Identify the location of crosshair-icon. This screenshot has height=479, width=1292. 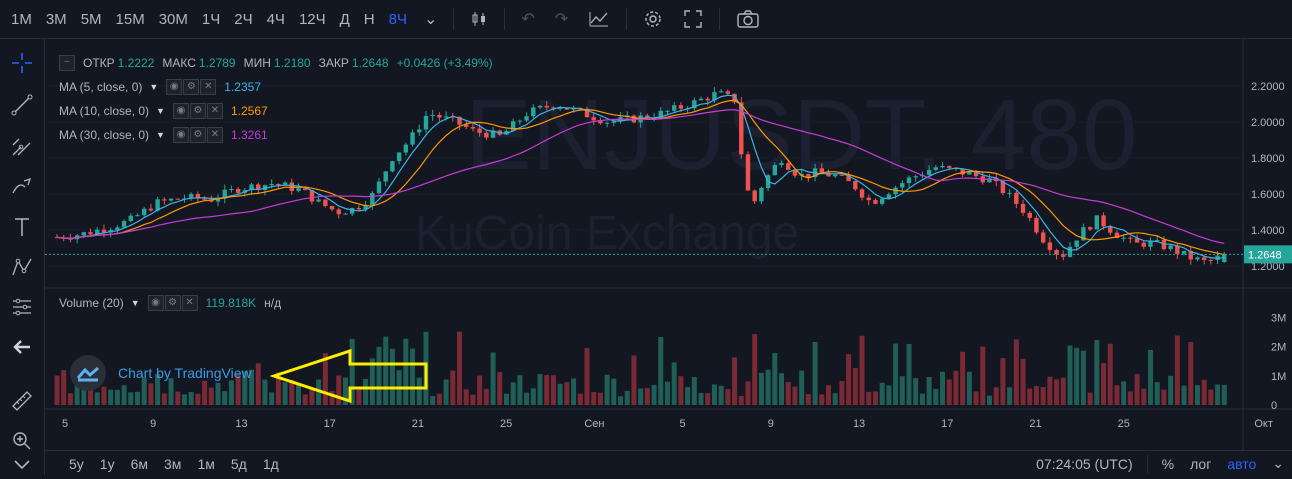
(22, 63).